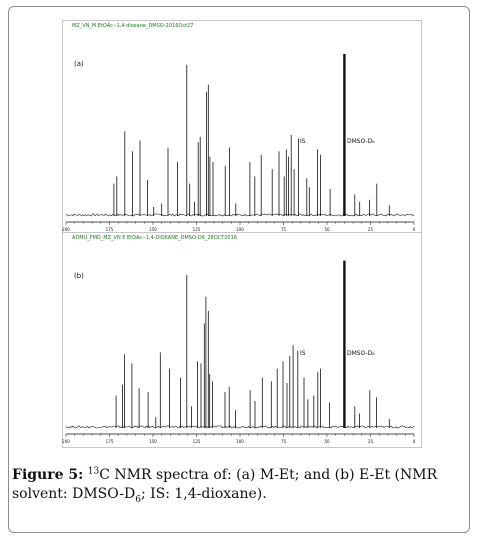  Describe the element at coordinates (303, 141) in the screenshot. I see `panel-a-is-label: IS` at that location.